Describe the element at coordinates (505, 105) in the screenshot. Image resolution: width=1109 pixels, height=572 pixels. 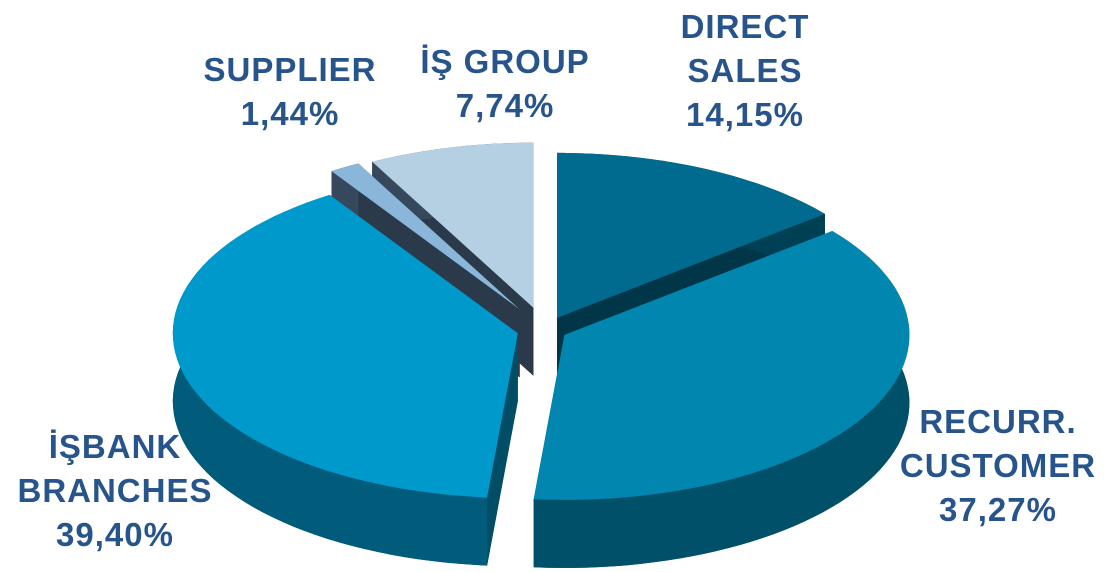
I see `value-label: 7,74%` at that location.